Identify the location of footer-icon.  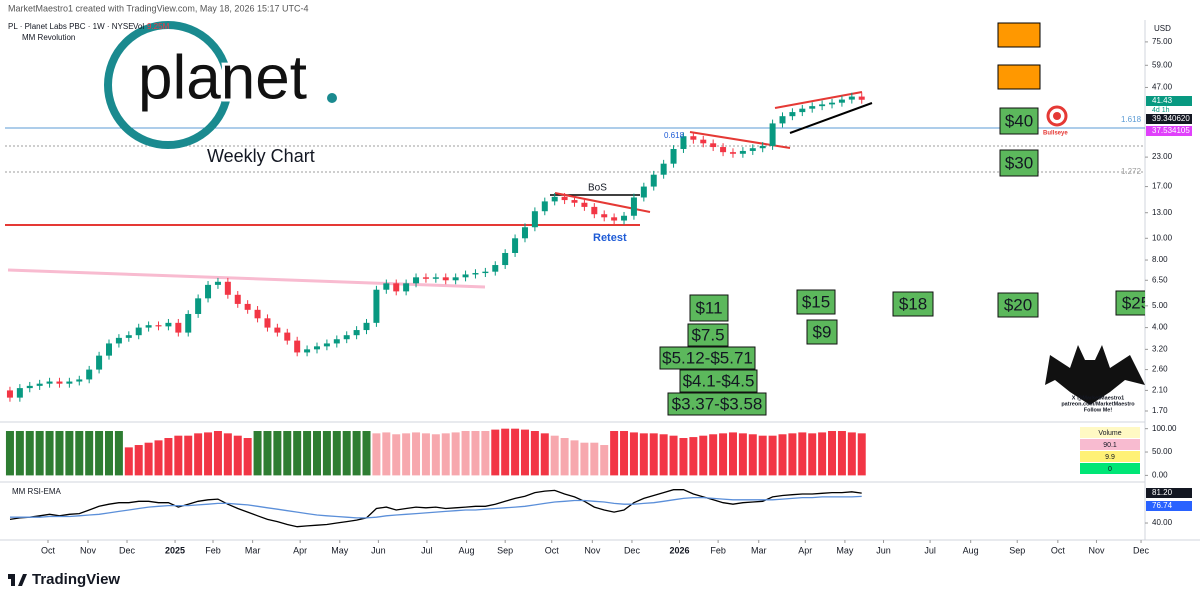
(22, 580).